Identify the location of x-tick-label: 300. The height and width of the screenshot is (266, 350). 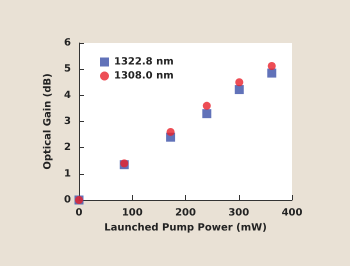
(239, 213).